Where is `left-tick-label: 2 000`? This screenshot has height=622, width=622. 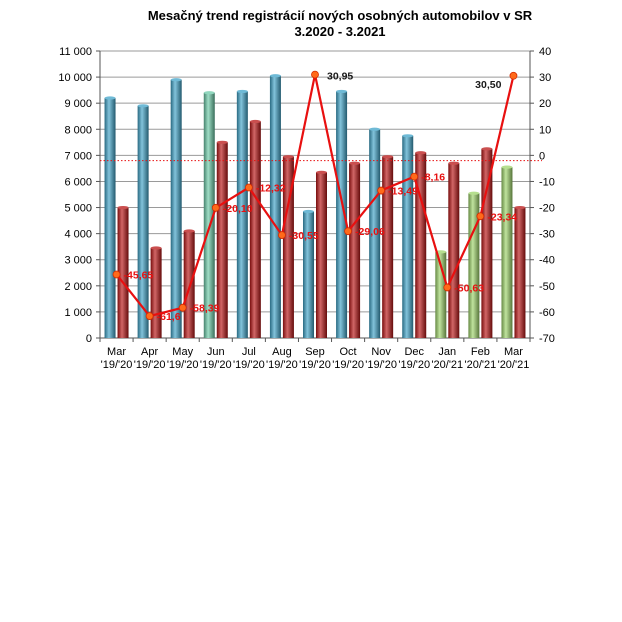
left-tick-label: 2 000 is located at coordinates (78, 287).